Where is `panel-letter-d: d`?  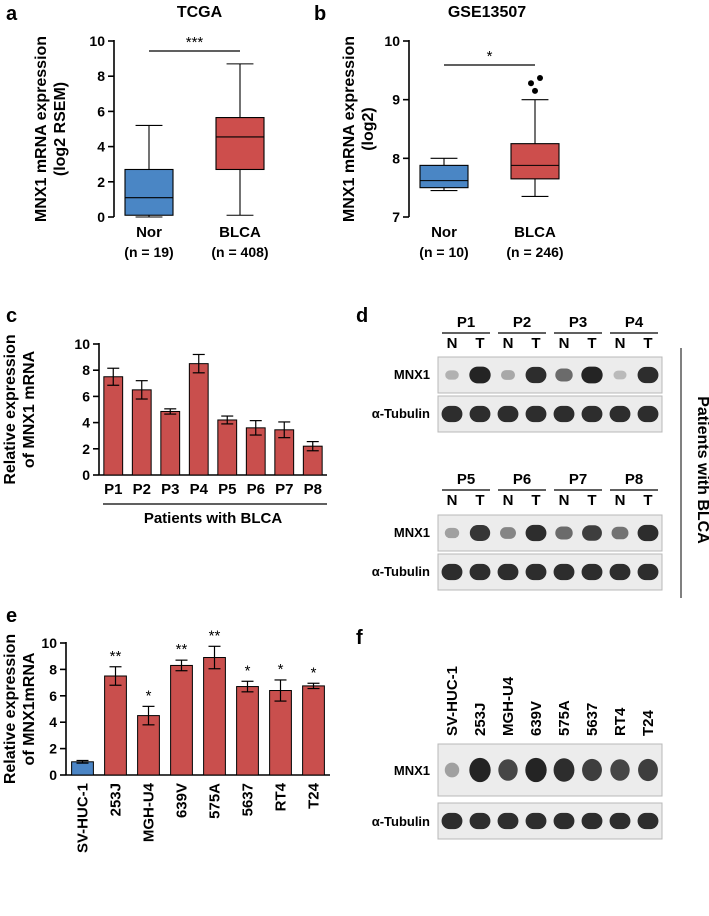
panel-letter-d: d is located at coordinates (362, 316).